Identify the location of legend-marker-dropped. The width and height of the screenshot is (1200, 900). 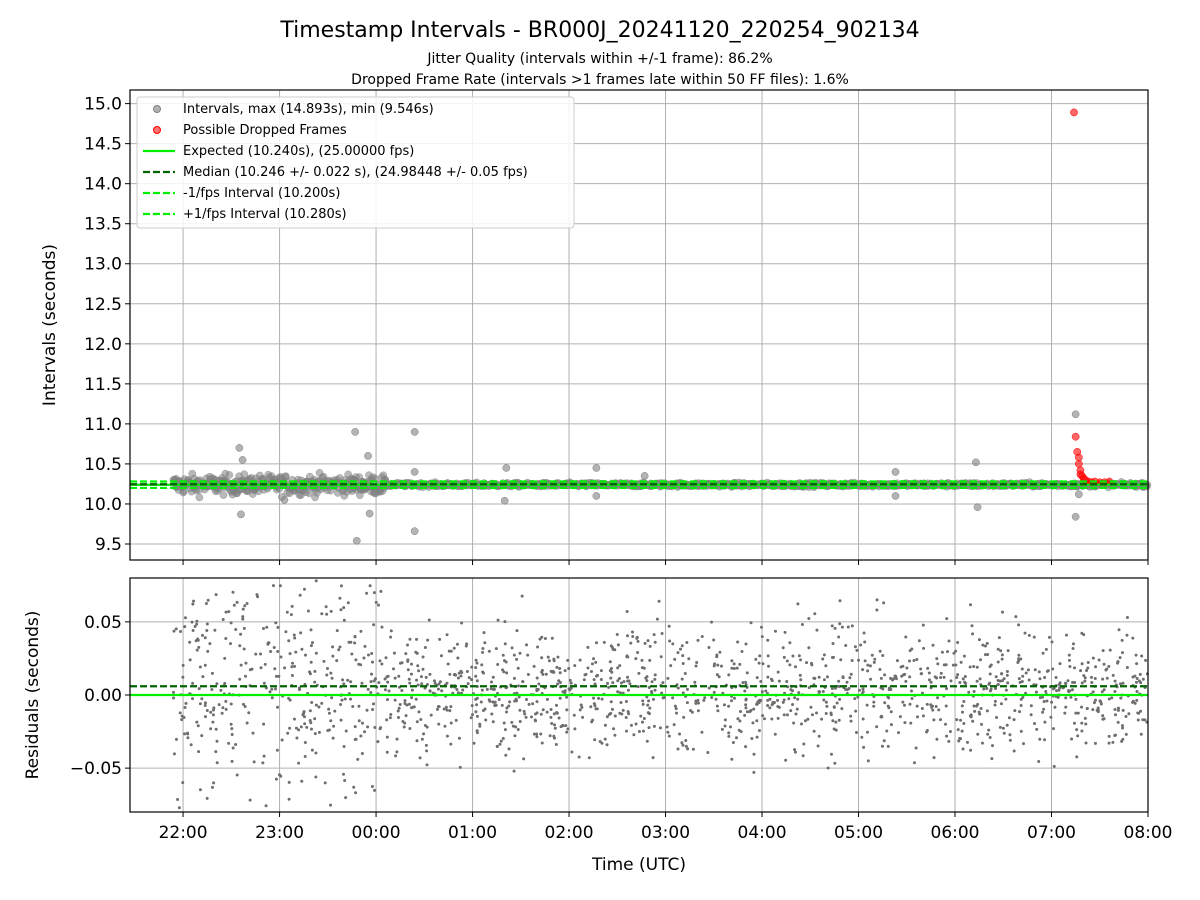
(157, 130).